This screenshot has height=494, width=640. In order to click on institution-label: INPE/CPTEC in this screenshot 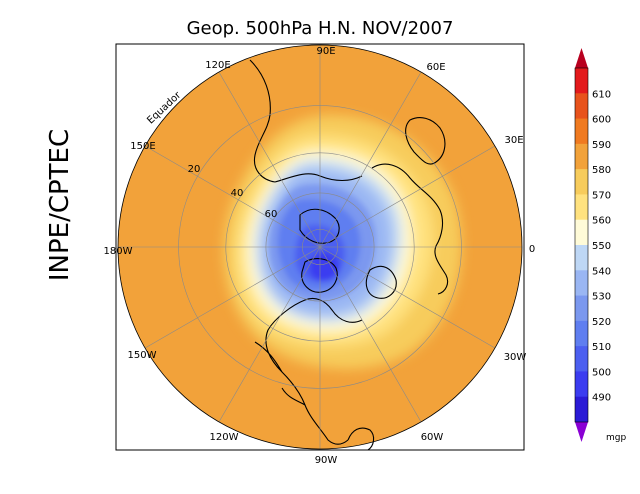, I will do `click(60, 205)`.